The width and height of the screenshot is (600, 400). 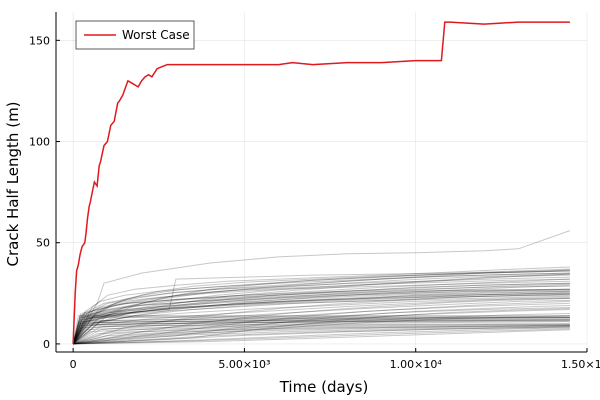 I want to click on y-tick-label-2: 100, so click(x=39, y=142).